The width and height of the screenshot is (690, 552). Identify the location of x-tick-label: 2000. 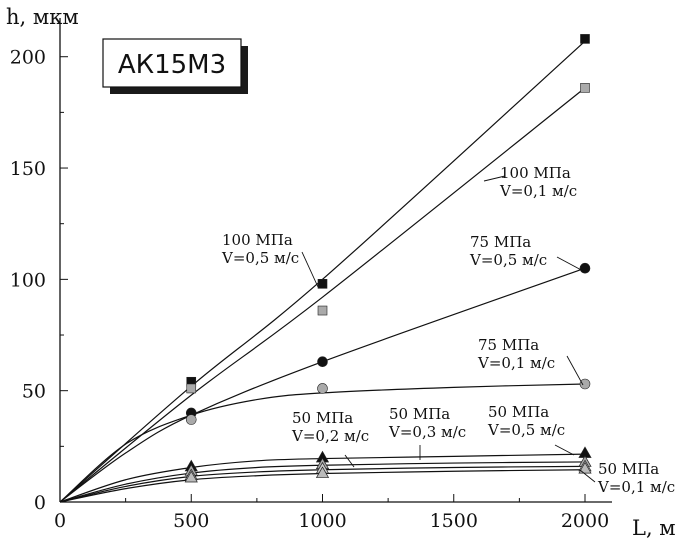
(585, 521).